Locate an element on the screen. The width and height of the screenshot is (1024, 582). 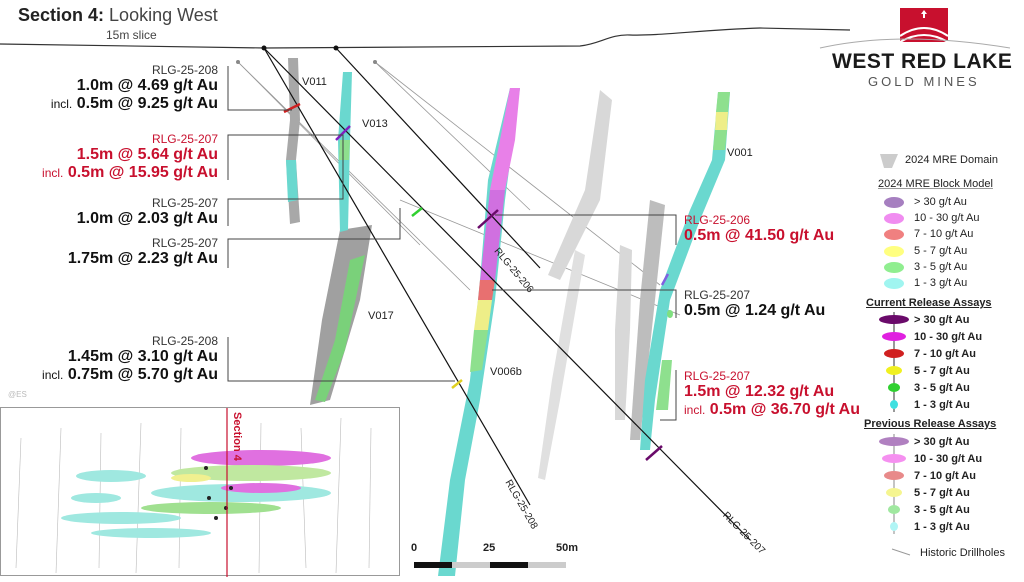
scale-tick: 0 is located at coordinates (414, 548).